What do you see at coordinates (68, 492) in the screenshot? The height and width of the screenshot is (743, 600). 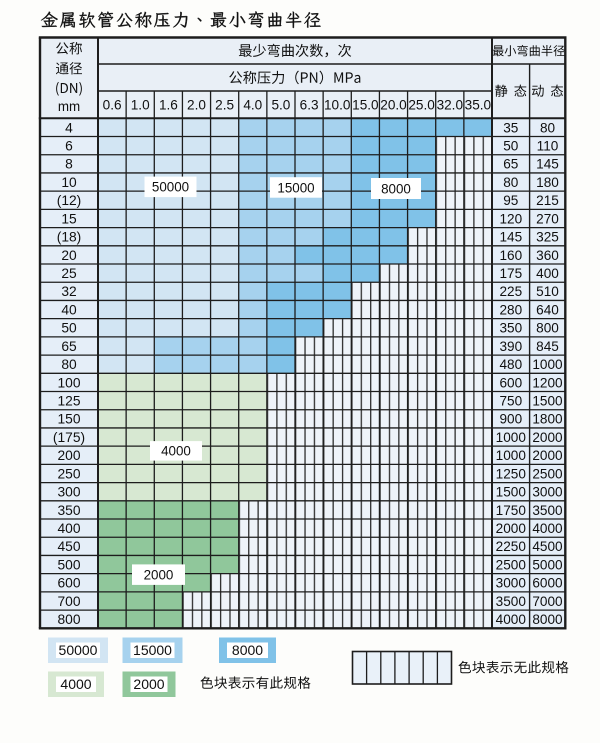 I see `svg-text: 300` at bounding box center [68, 492].